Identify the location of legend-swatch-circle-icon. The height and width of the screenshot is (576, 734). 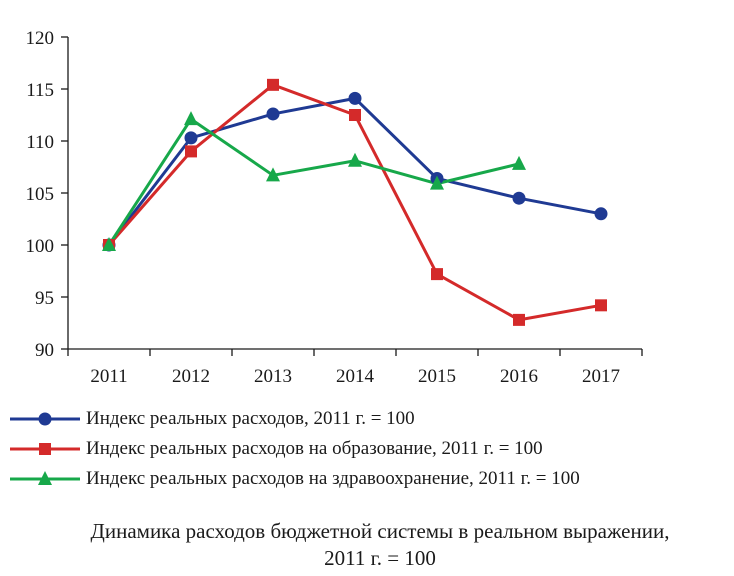
(45, 419).